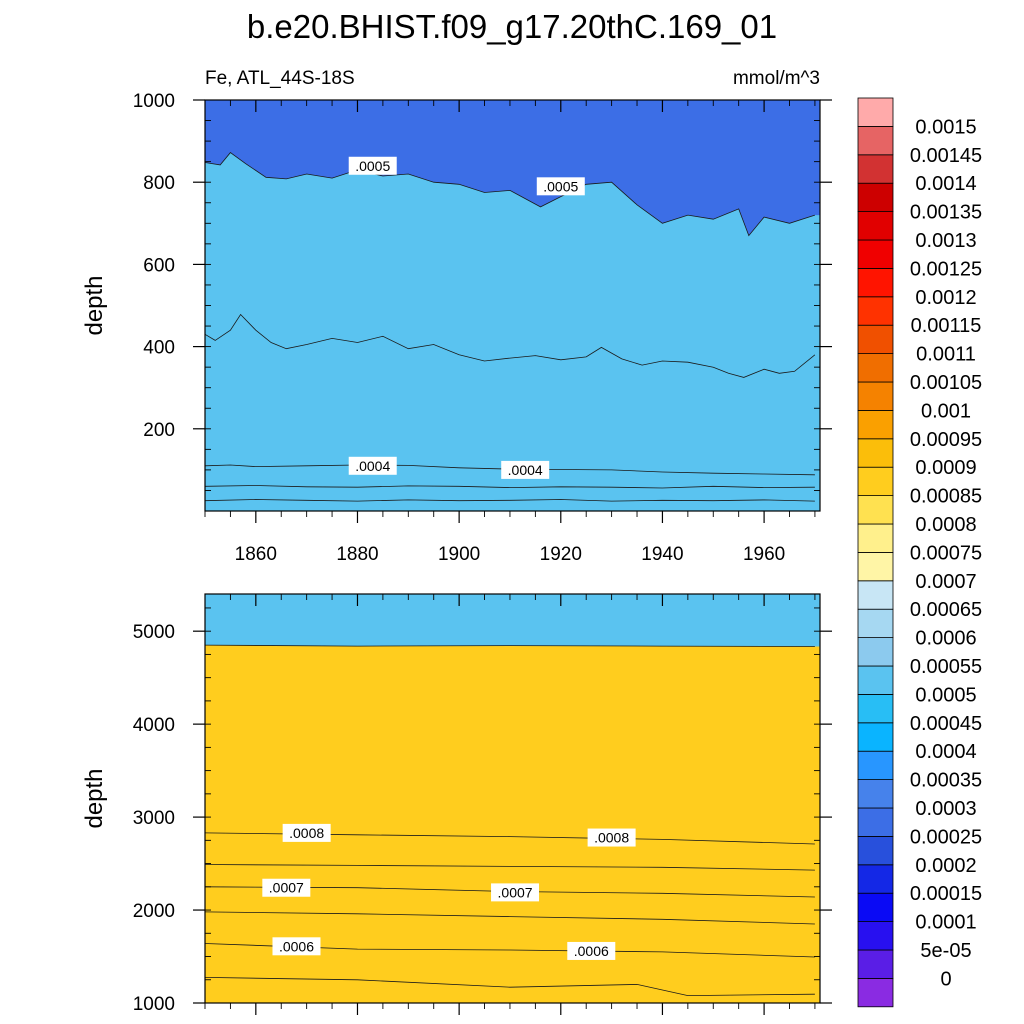 The height and width of the screenshot is (1024, 1024). What do you see at coordinates (945, 951) in the screenshot?
I see `legend-label: 5e-05` at bounding box center [945, 951].